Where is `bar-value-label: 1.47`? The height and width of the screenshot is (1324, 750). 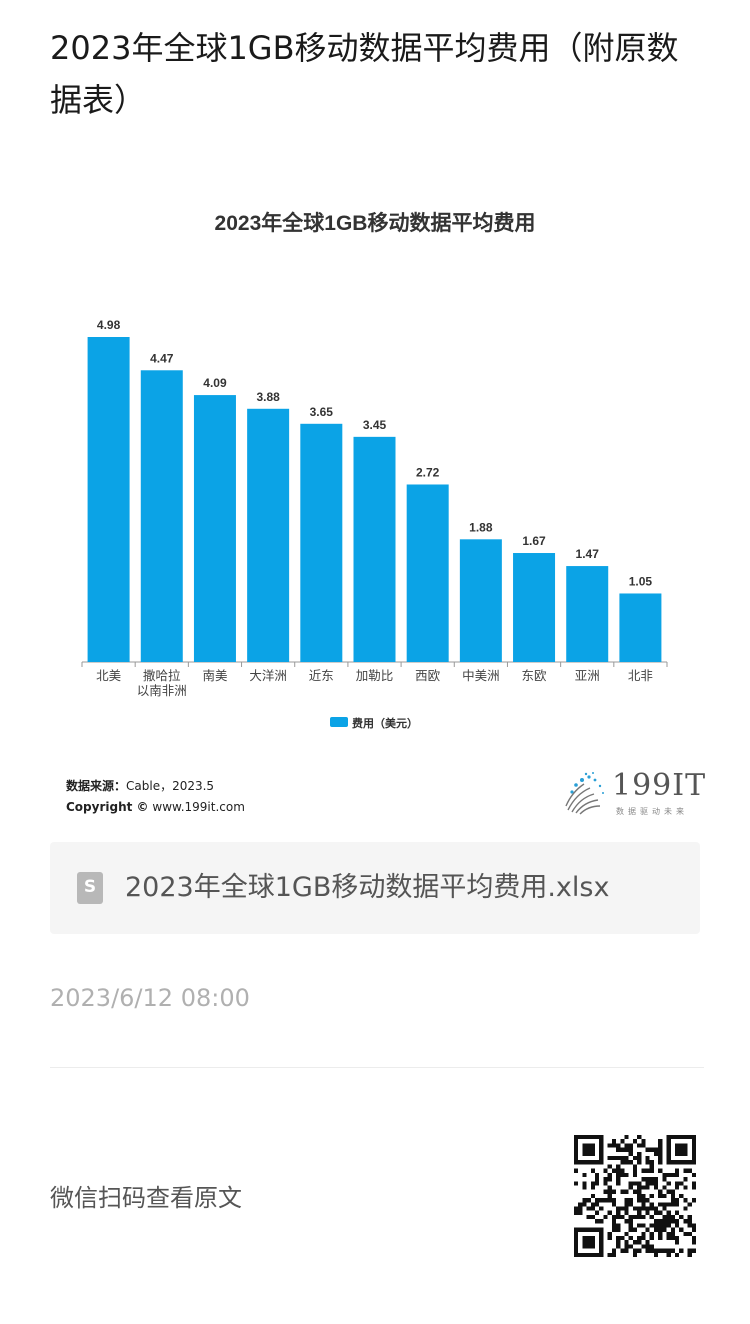
bar-value-label: 1.47 is located at coordinates (588, 554).